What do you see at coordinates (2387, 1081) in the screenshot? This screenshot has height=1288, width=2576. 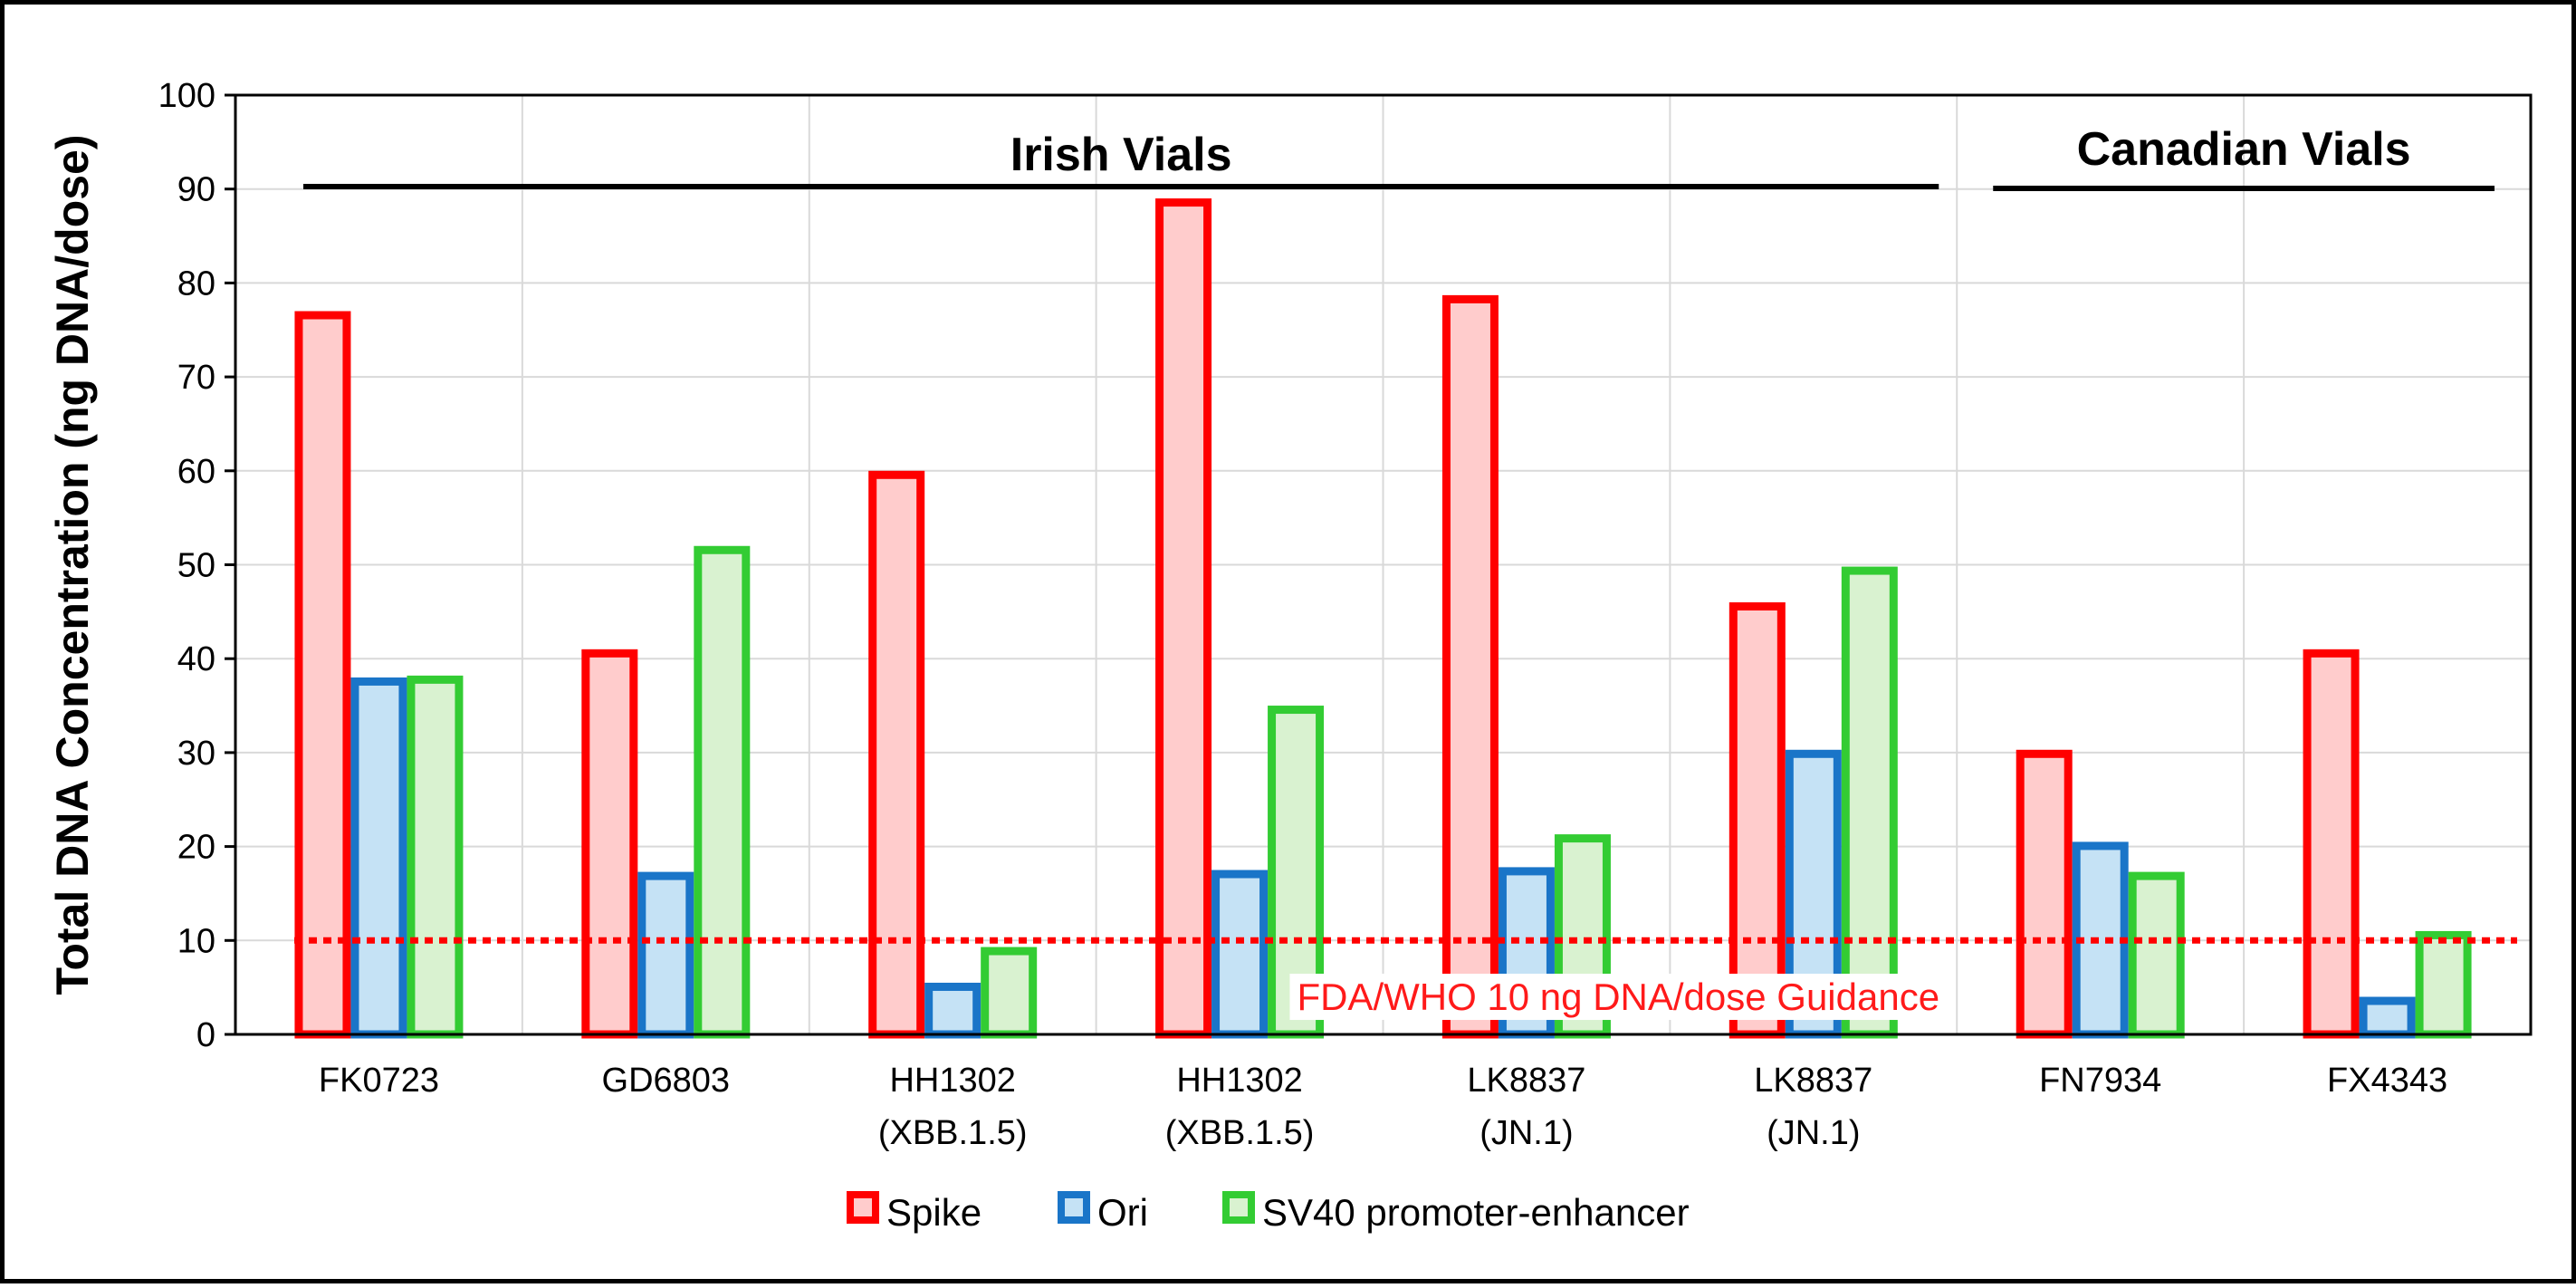 I see `x-tick-label: FX4343` at bounding box center [2387, 1081].